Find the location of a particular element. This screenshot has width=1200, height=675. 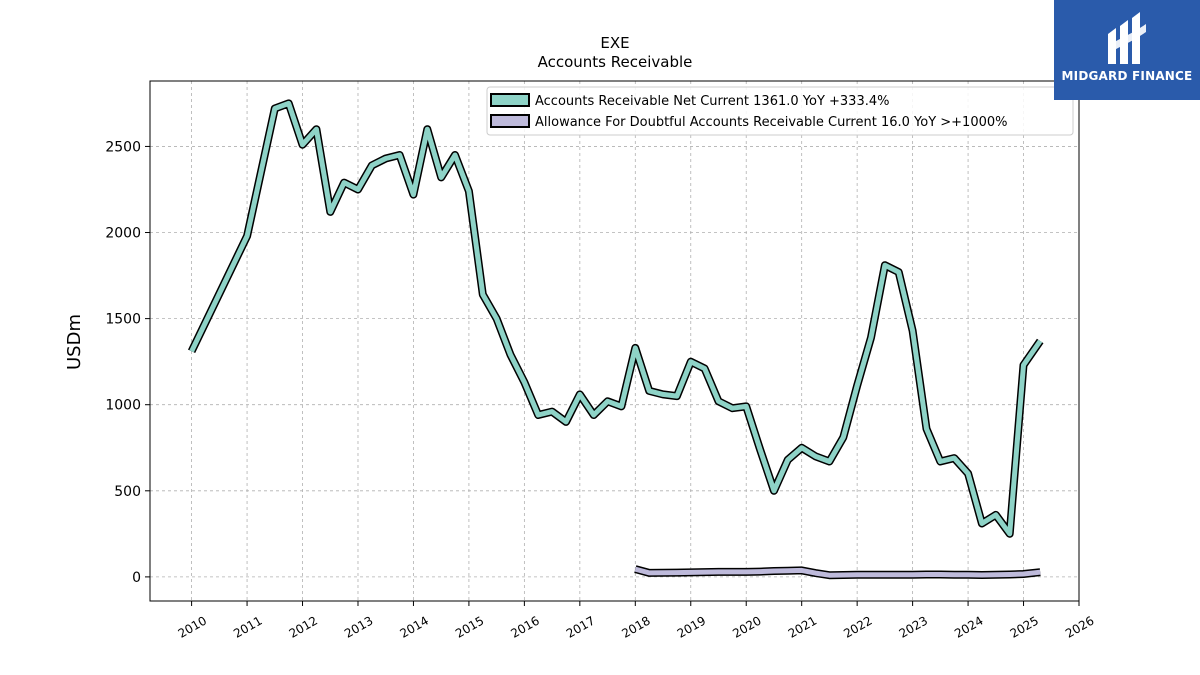

x-tick-label: 2010 is located at coordinates (192, 626).